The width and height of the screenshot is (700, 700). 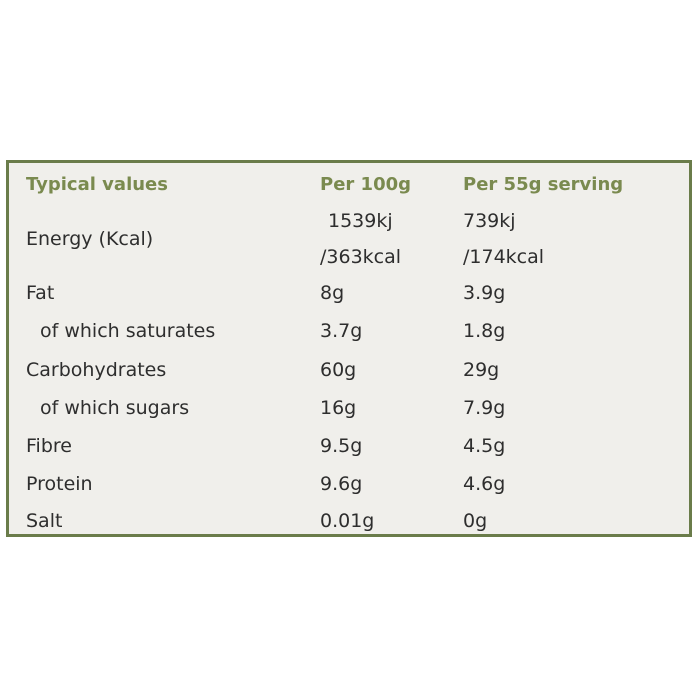 What do you see at coordinates (361, 257) in the screenshot?
I see `energy-per-100g-kcal: /363kcal` at bounding box center [361, 257].